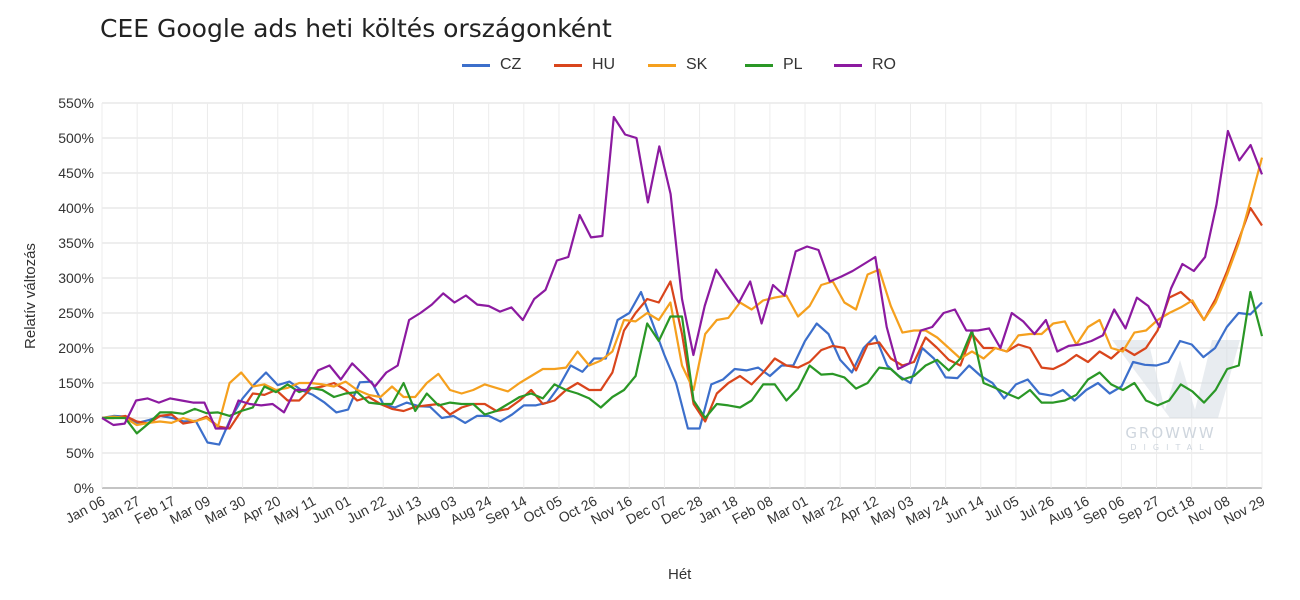 The width and height of the screenshot is (1300, 600). What do you see at coordinates (76, 348) in the screenshot?
I see `y-tick-label: 200%` at bounding box center [76, 348].